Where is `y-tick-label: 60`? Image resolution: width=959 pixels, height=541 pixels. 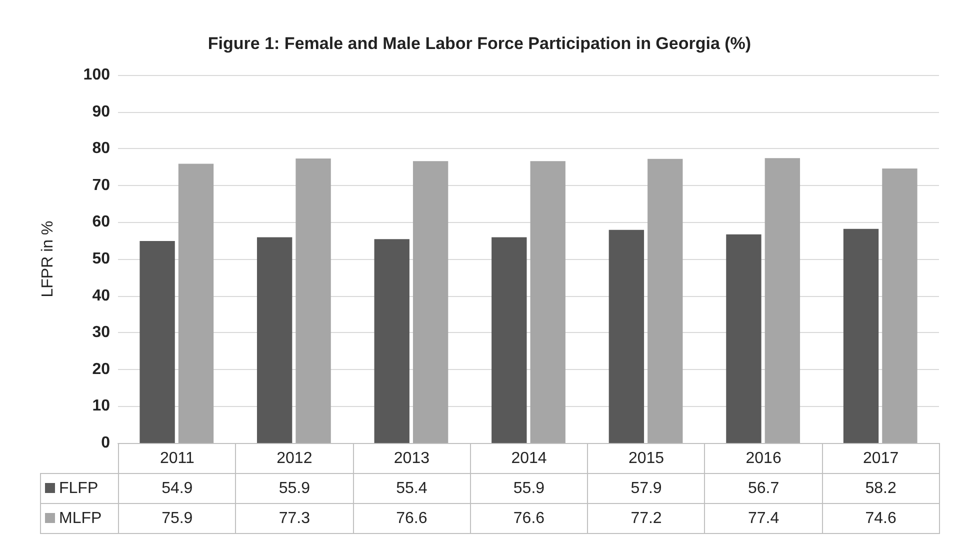
y-tick-label: 60 is located at coordinates (101, 222).